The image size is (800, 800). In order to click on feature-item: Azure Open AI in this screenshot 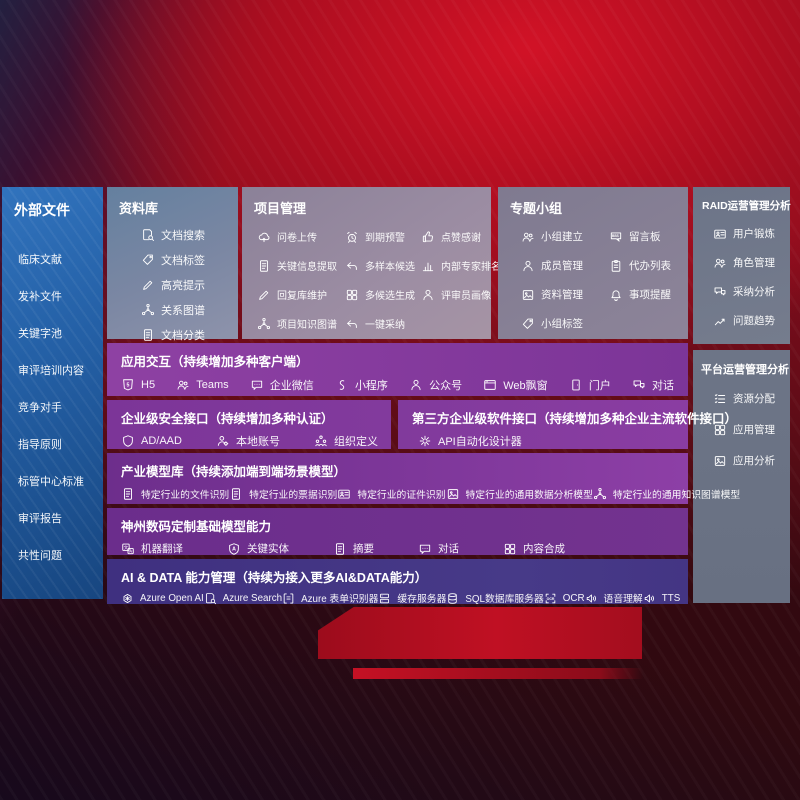, I will do `click(162, 598)`.